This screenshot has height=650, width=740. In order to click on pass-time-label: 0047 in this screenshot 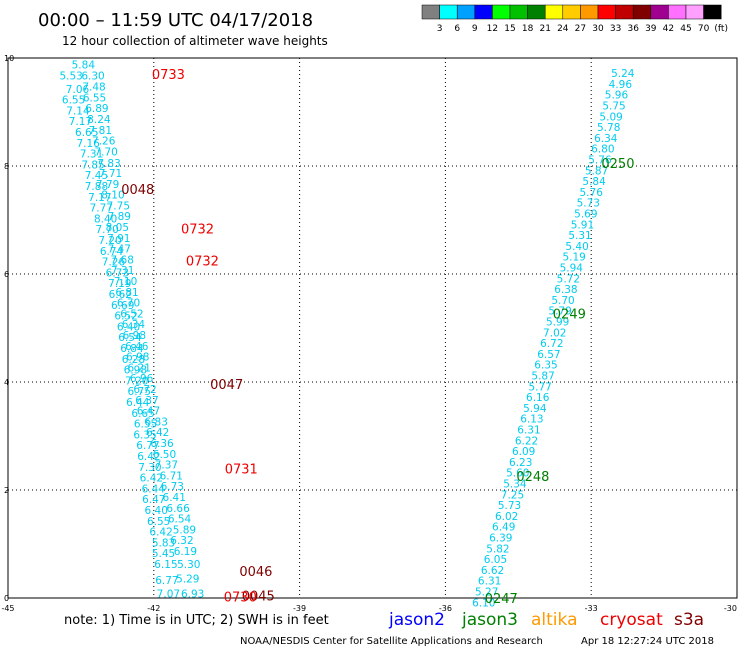, I will do `click(226, 385)`.